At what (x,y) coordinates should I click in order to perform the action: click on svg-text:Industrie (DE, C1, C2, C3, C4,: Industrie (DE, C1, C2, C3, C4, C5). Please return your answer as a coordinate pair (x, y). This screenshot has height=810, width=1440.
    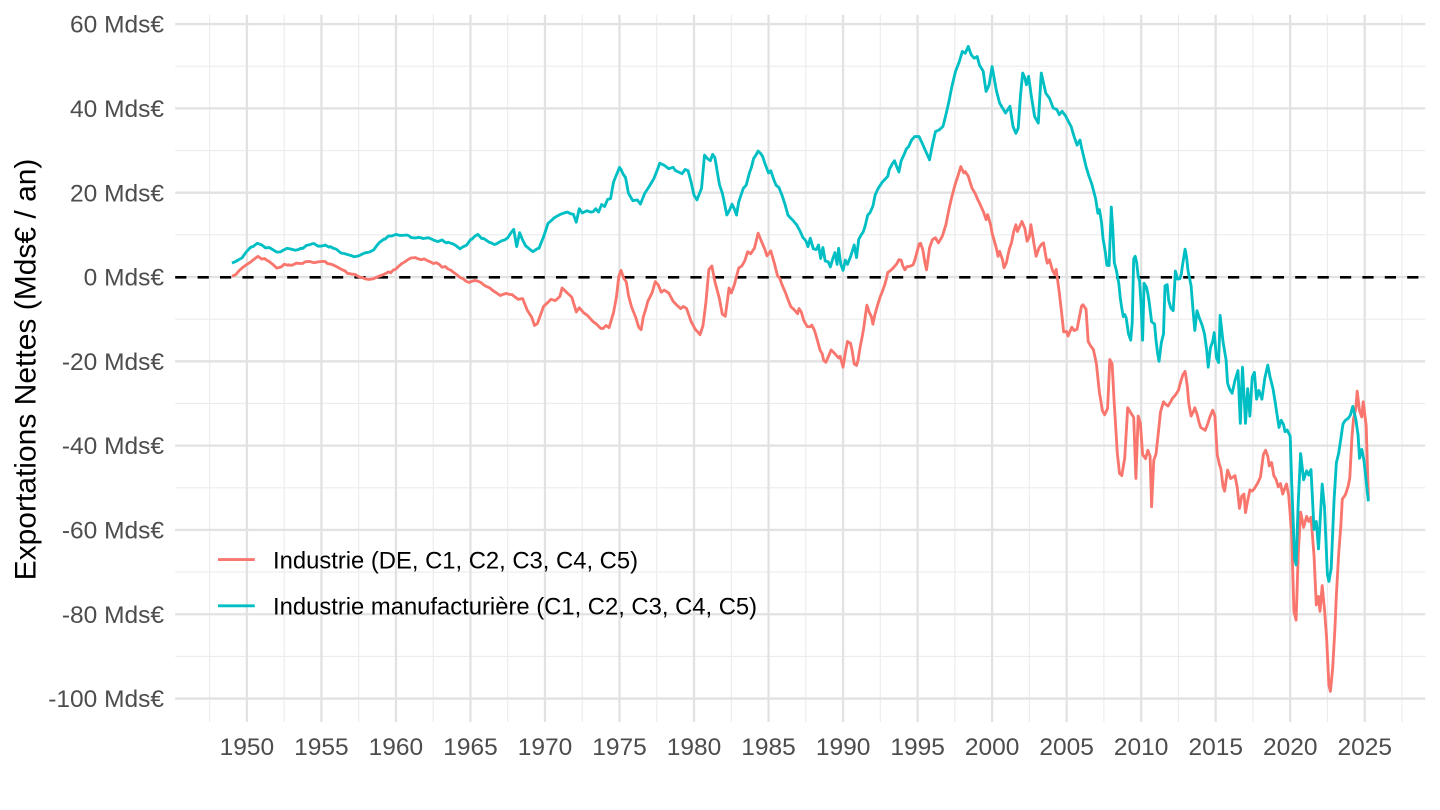
    Looking at the image, I should click on (455, 560).